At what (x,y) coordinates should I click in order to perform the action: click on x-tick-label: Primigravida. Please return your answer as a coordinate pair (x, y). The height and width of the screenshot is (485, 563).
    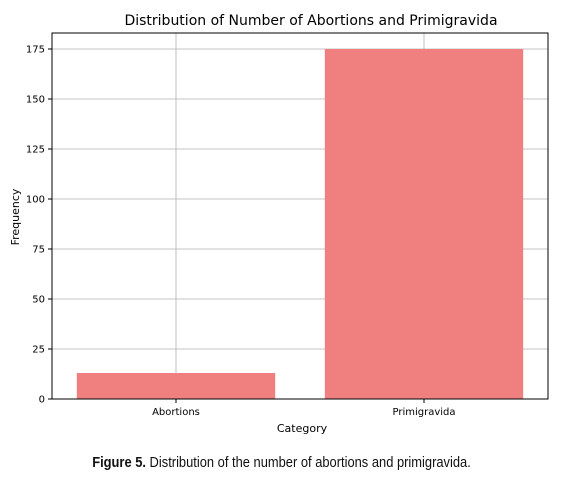
    Looking at the image, I should click on (423, 412).